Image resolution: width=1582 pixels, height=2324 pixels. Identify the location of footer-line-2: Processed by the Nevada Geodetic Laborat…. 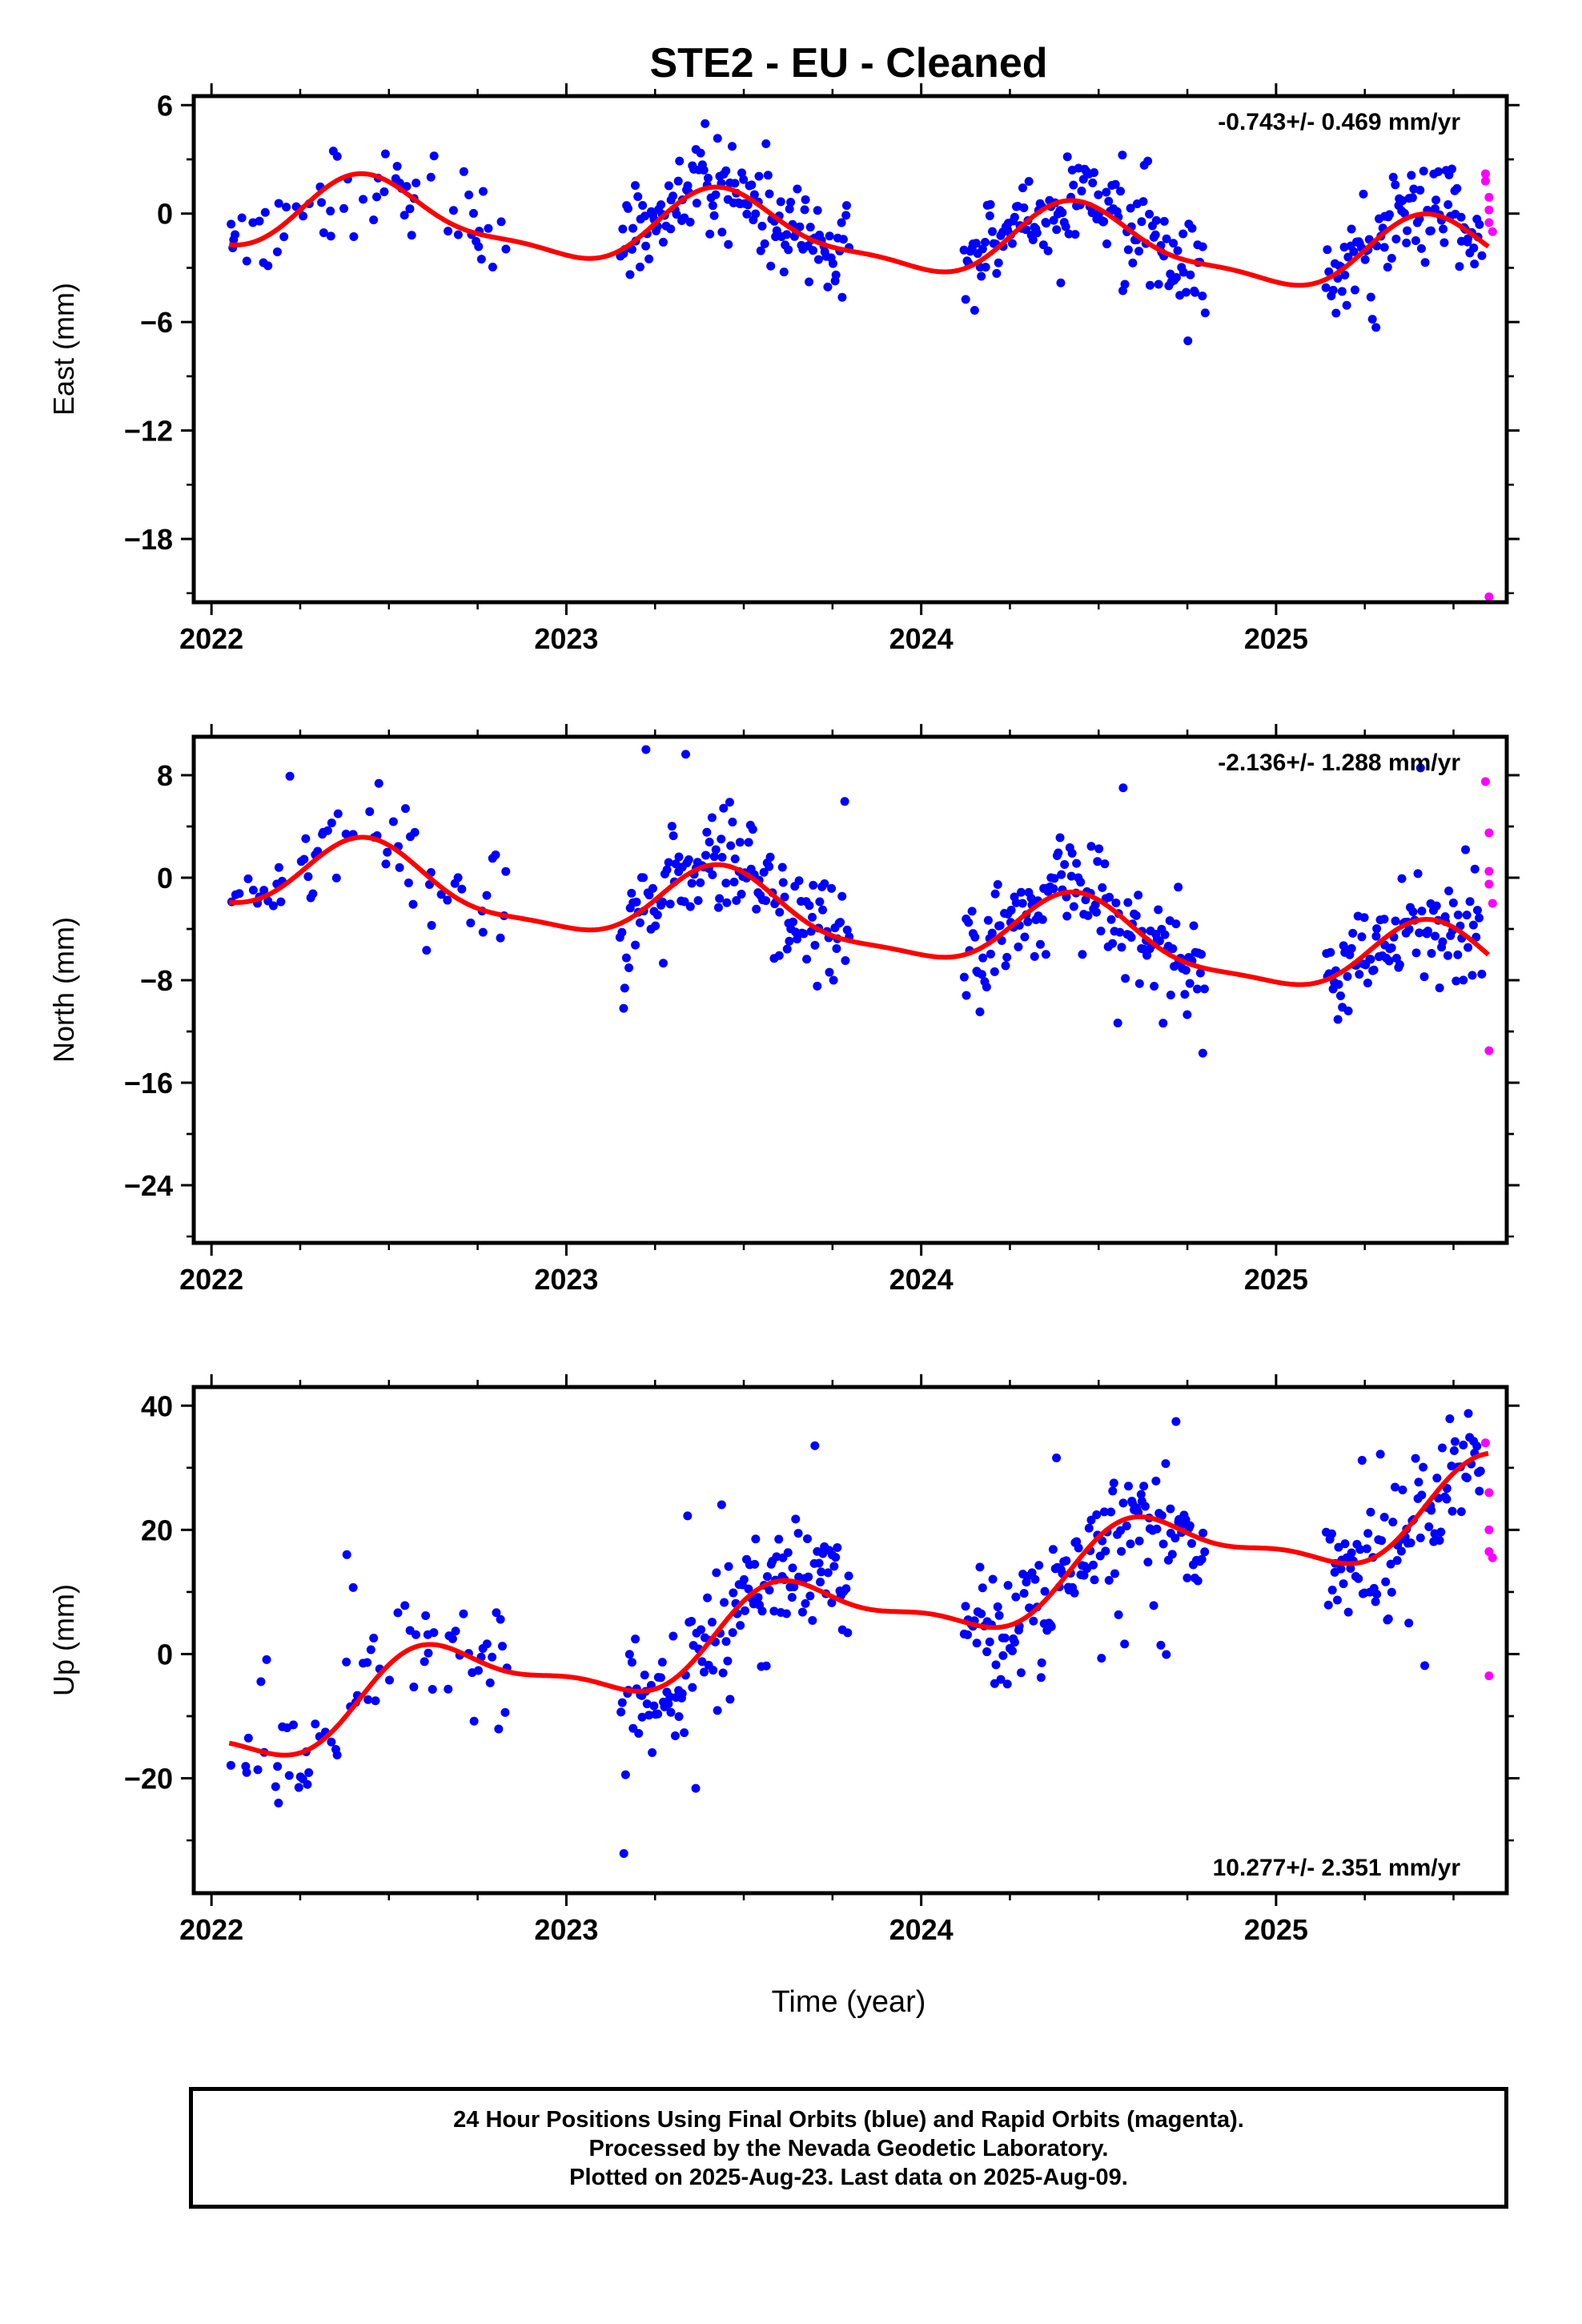
(848, 2148).